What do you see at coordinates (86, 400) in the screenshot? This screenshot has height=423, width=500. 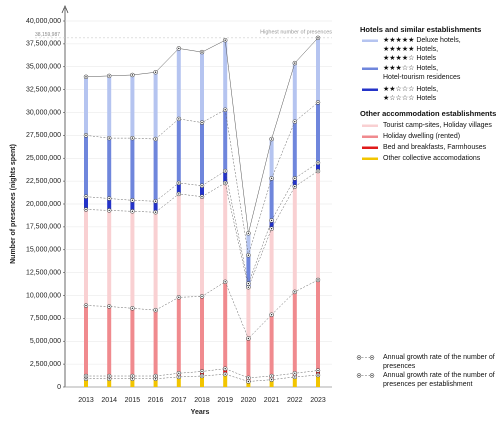 I see `x-tick-label: 2013` at bounding box center [86, 400].